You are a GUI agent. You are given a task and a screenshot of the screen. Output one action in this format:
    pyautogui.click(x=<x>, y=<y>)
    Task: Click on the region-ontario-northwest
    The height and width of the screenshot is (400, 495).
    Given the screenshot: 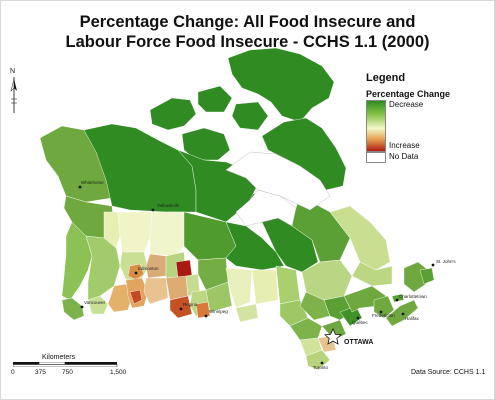 What is the action you would take?
    pyautogui.click(x=239, y=288)
    